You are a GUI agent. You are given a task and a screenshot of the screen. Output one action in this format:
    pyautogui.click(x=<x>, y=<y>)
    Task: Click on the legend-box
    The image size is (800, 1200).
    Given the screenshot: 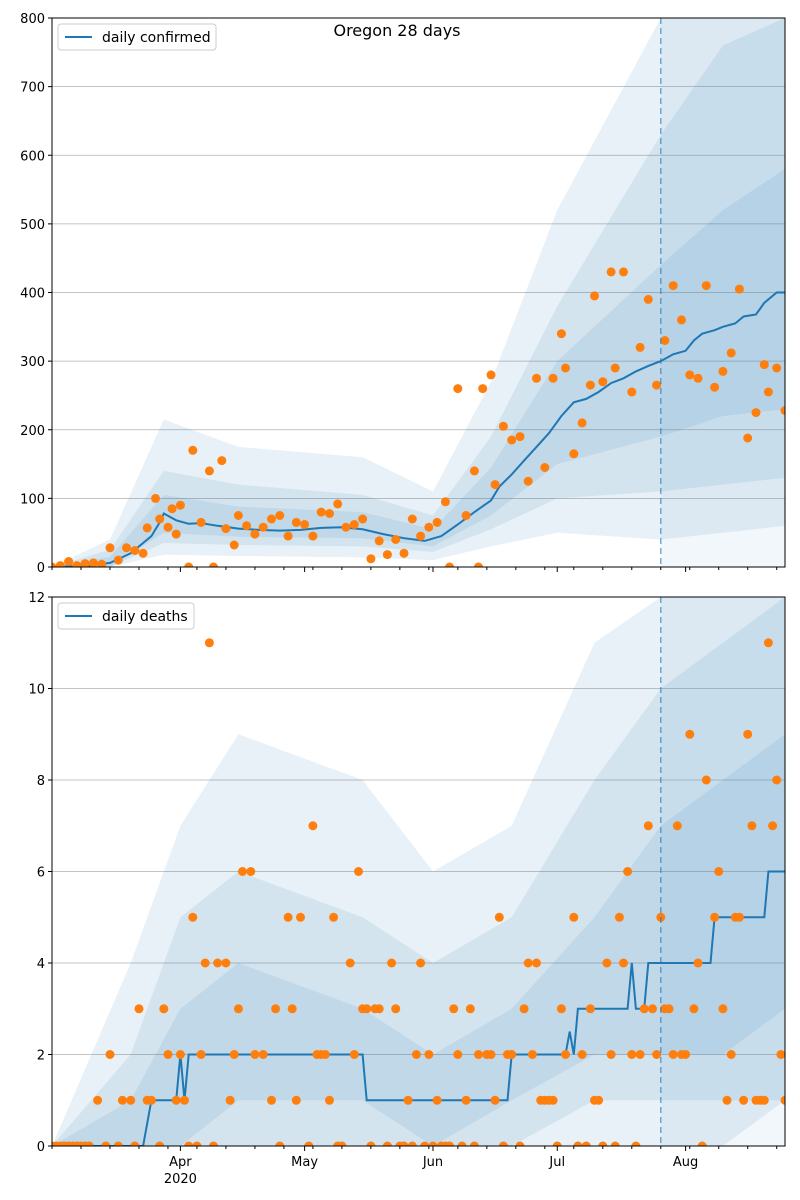 What is the action you would take?
    pyautogui.click(x=137, y=37)
    